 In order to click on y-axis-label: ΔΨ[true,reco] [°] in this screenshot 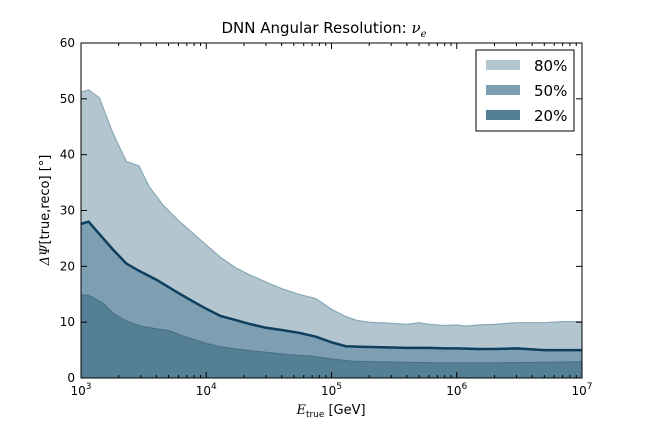, I will do `click(45, 211)`.